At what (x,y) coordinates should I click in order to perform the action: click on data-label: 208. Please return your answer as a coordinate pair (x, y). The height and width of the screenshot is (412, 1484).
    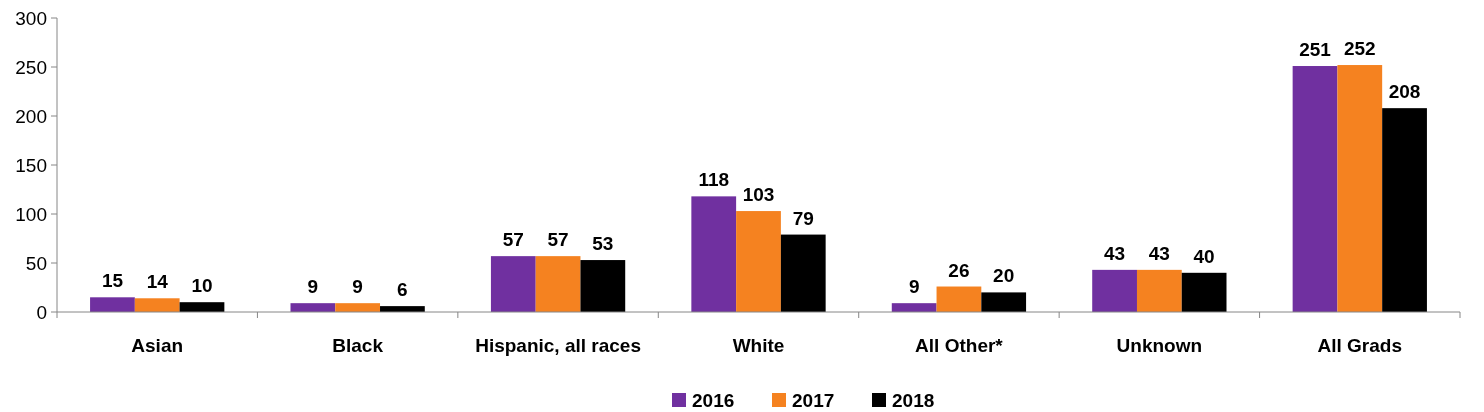
    Looking at the image, I should click on (1404, 92).